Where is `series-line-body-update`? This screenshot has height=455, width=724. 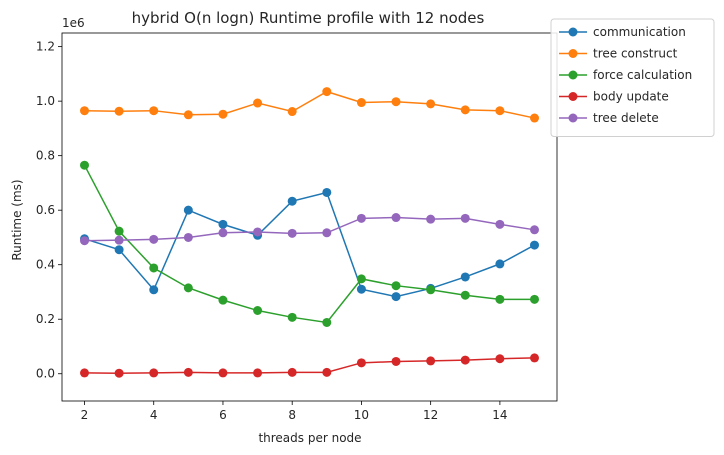
series-line-body-update is located at coordinates (309, 365).